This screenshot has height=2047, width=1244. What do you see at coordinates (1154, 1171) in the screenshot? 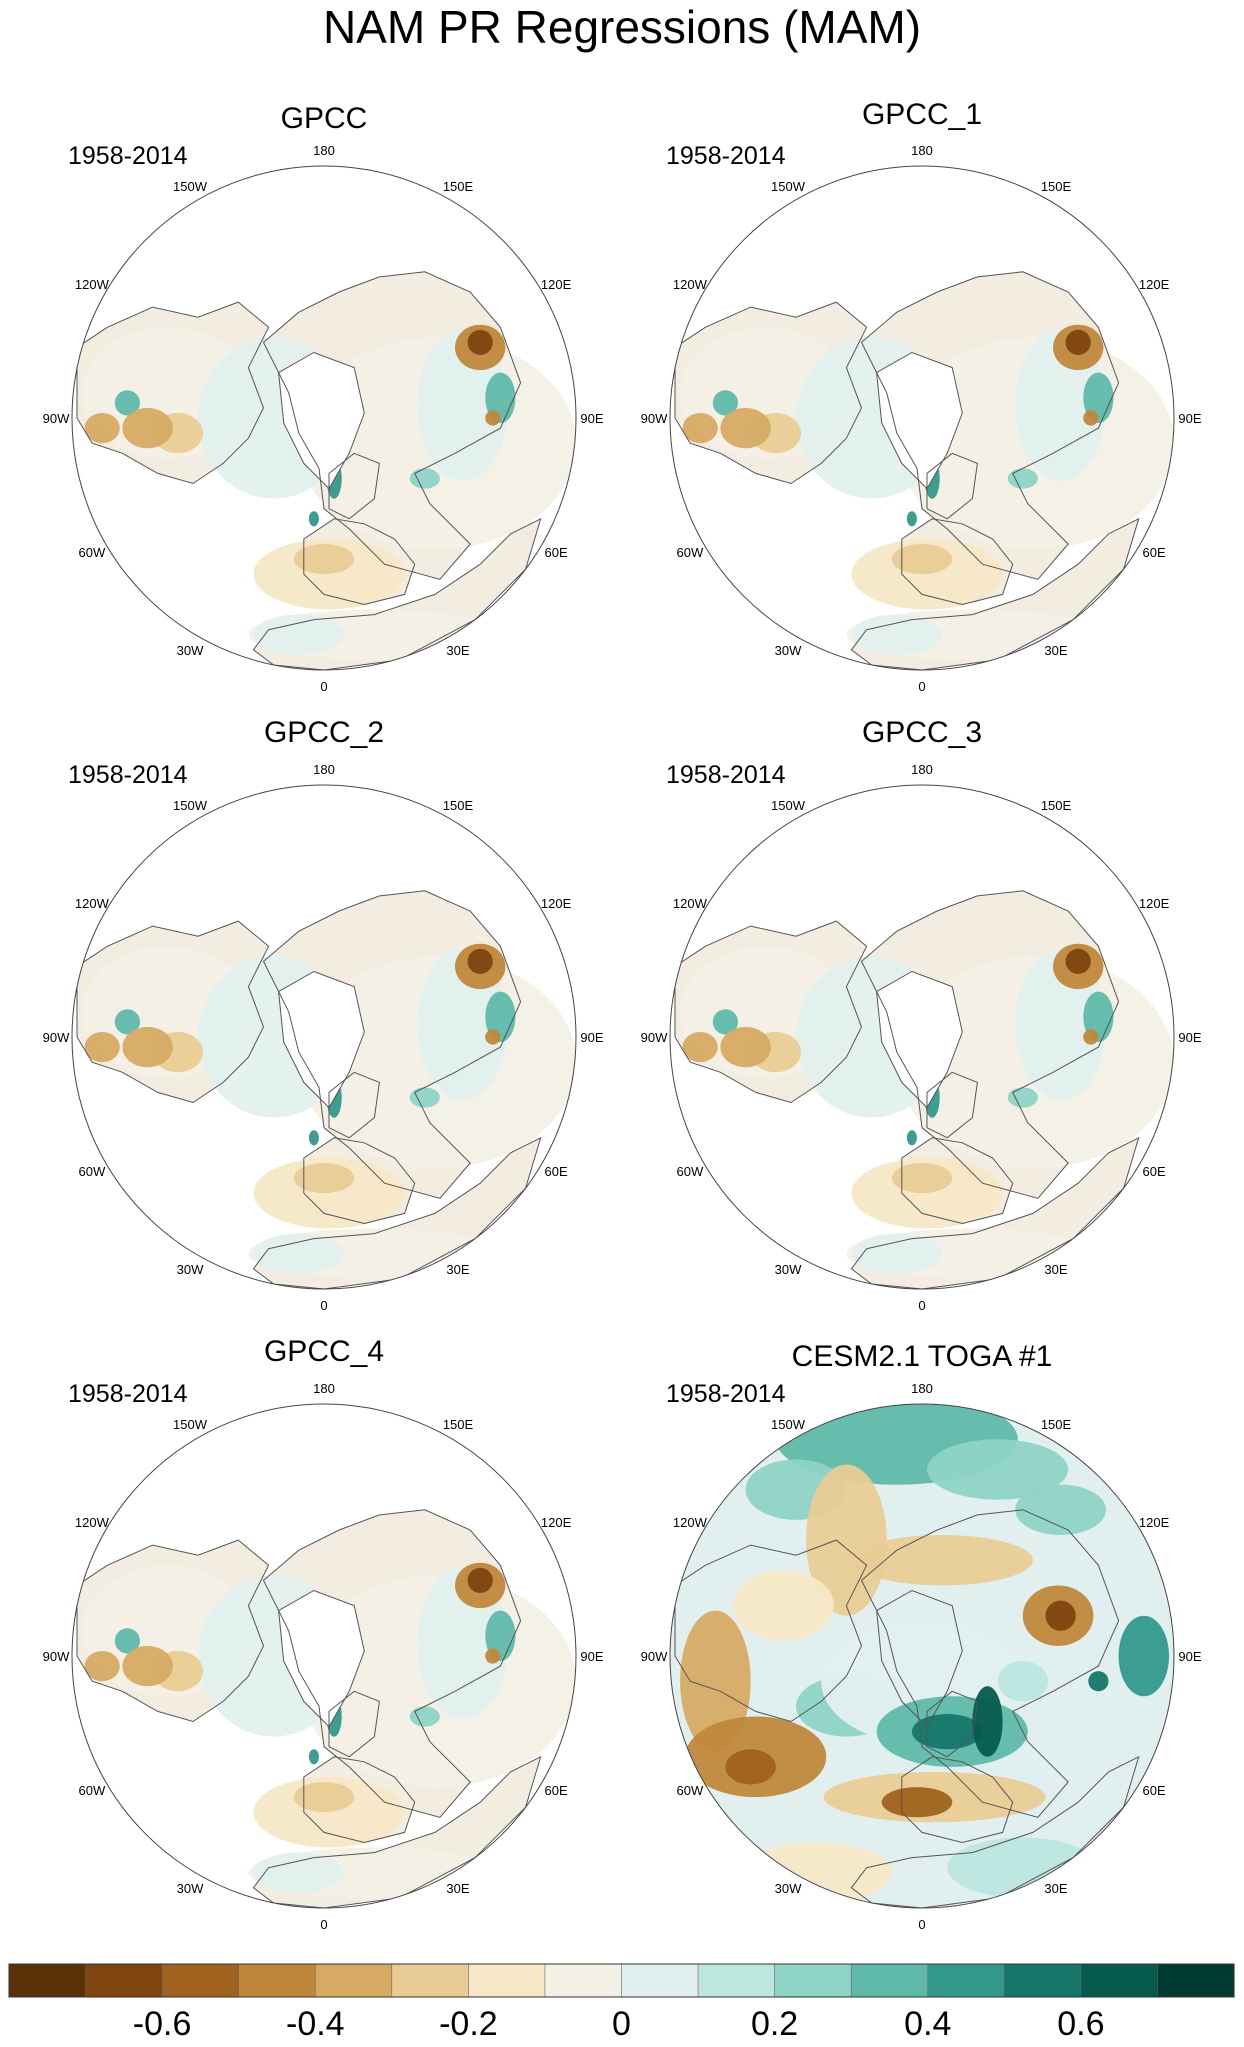
I see `longitude-label: 60E` at bounding box center [1154, 1171].